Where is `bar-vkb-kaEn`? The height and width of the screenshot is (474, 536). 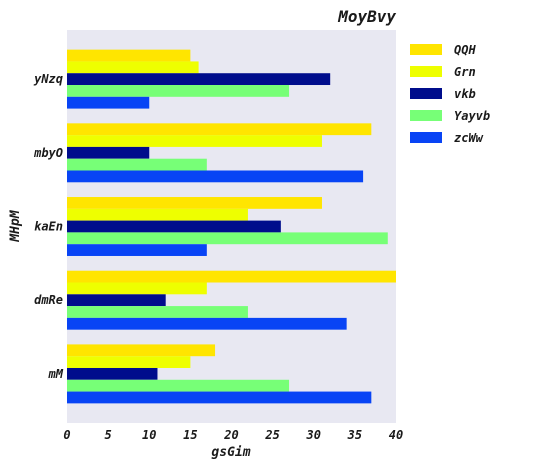 bar-vkb-kaEn is located at coordinates (174, 226).